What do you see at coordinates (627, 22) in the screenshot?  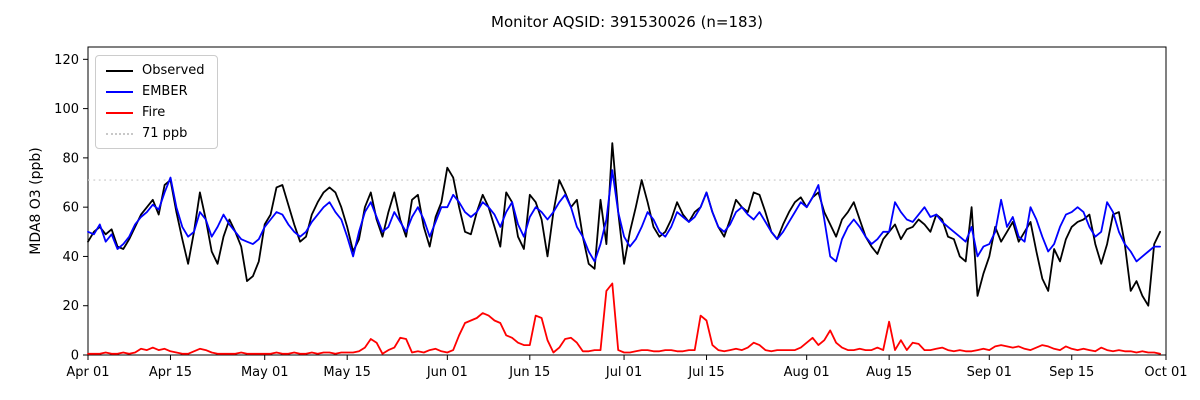 I see `chart-title: Monitor AQSID: 391530026 (n=183)` at bounding box center [627, 22].